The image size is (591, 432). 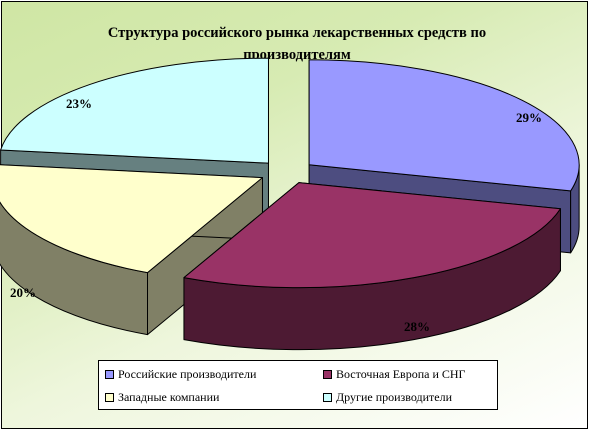 I want to click on data-label-other: 23%, so click(x=79, y=103).